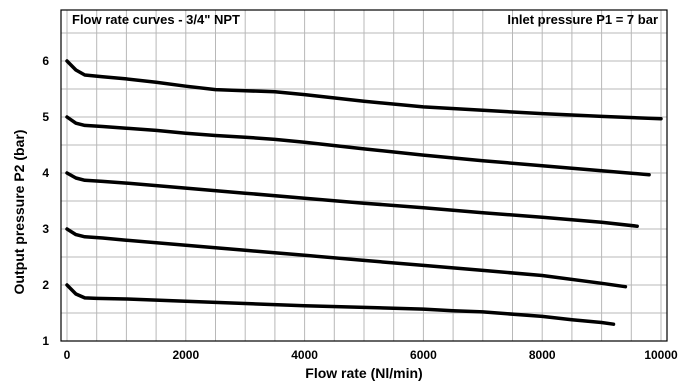  I want to click on y-axis-title: Output pressure P2 (bar), so click(19, 212).